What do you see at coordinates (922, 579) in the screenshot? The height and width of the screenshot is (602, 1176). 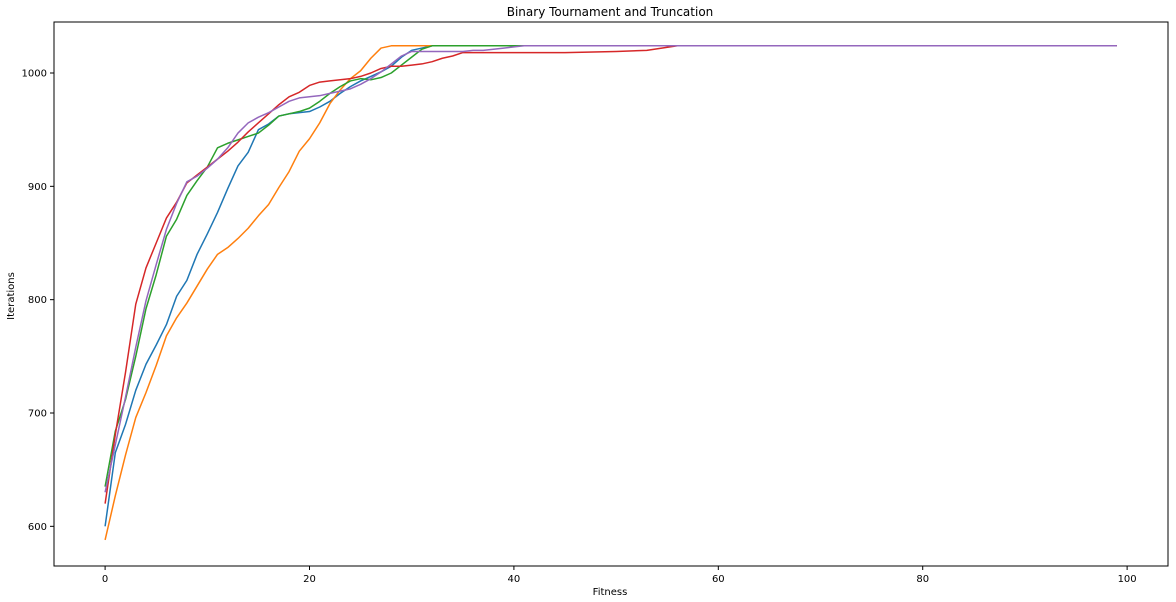 I see `x-tick-label: 80` at bounding box center [922, 579].